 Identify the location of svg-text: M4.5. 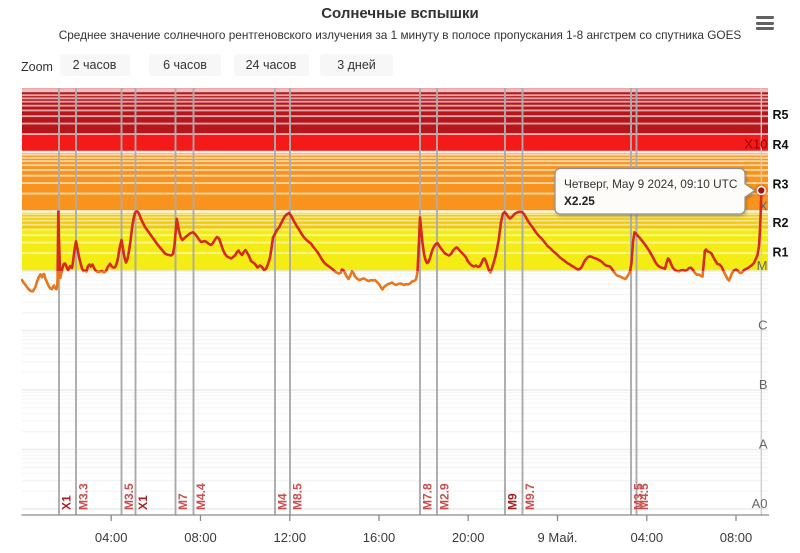
(644, 496).